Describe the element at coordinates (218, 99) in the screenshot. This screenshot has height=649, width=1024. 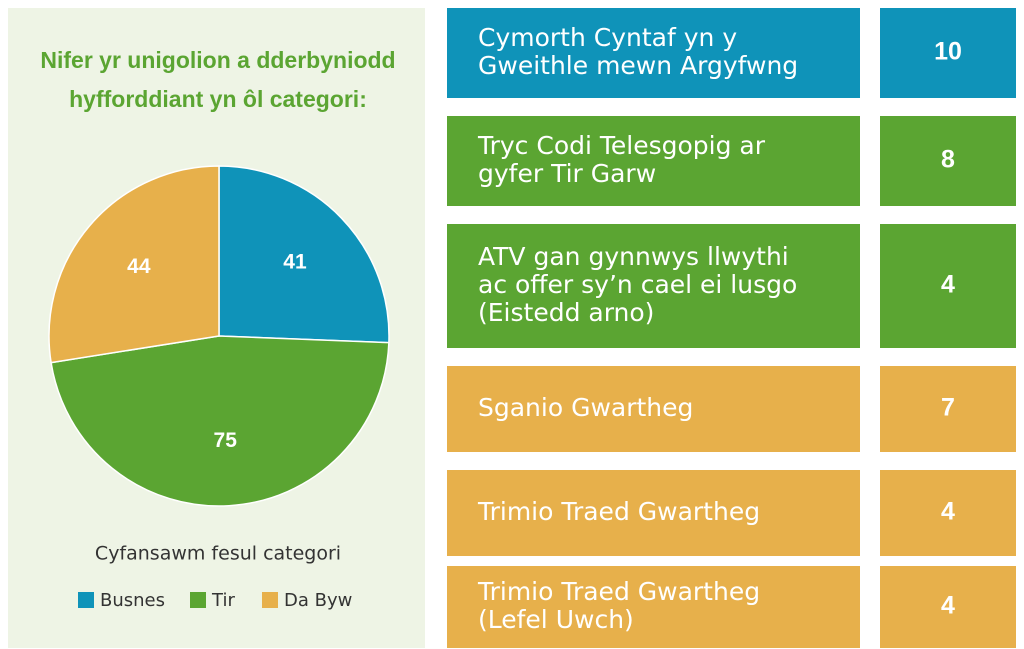
I see `chart-title: hyfforddiant yn ôl categori:` at that location.